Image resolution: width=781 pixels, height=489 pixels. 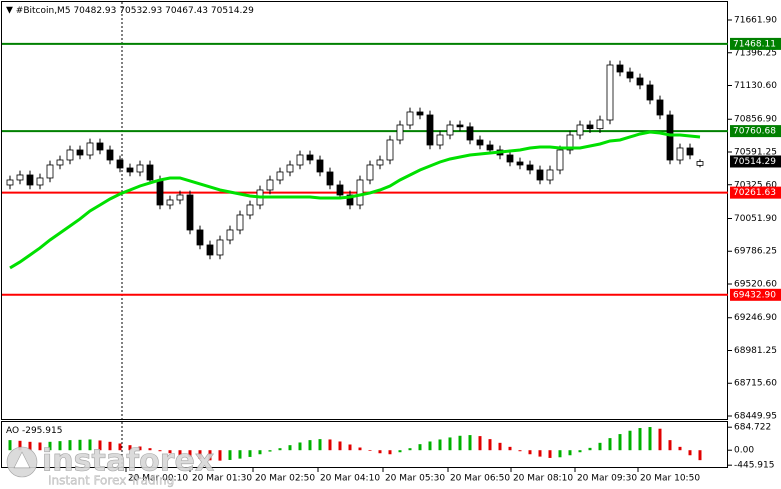 What do you see at coordinates (755, 21) in the screenshot?
I see `y-tick-label: 71661.90` at bounding box center [755, 21].